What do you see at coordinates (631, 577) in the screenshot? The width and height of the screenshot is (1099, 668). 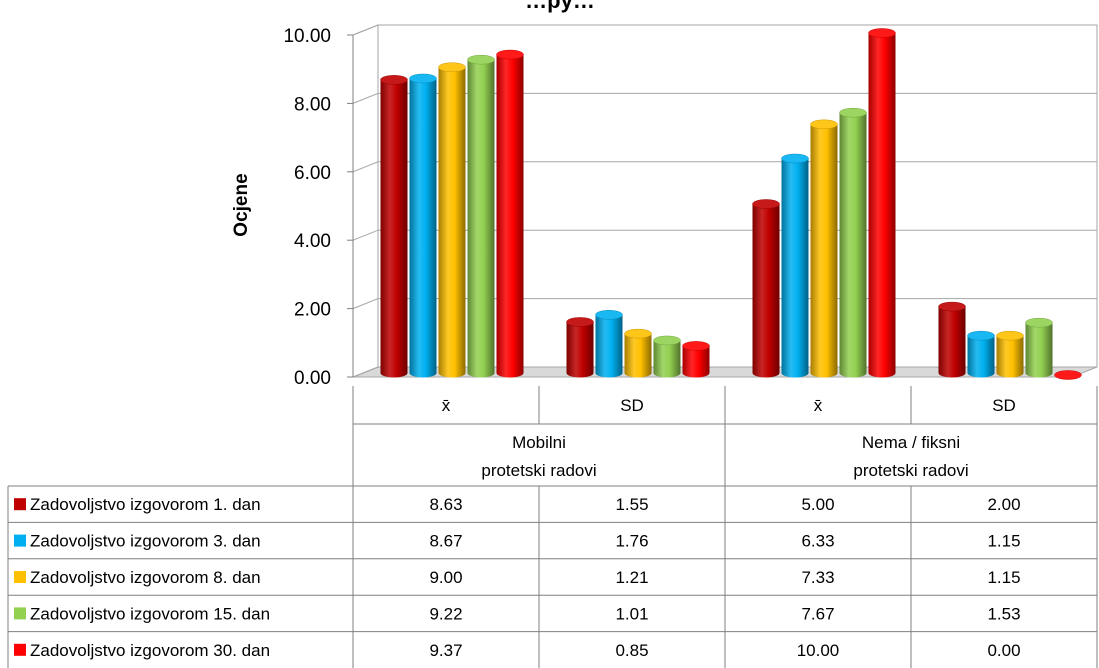 I see `table-cell: 1.21` at bounding box center [631, 577].